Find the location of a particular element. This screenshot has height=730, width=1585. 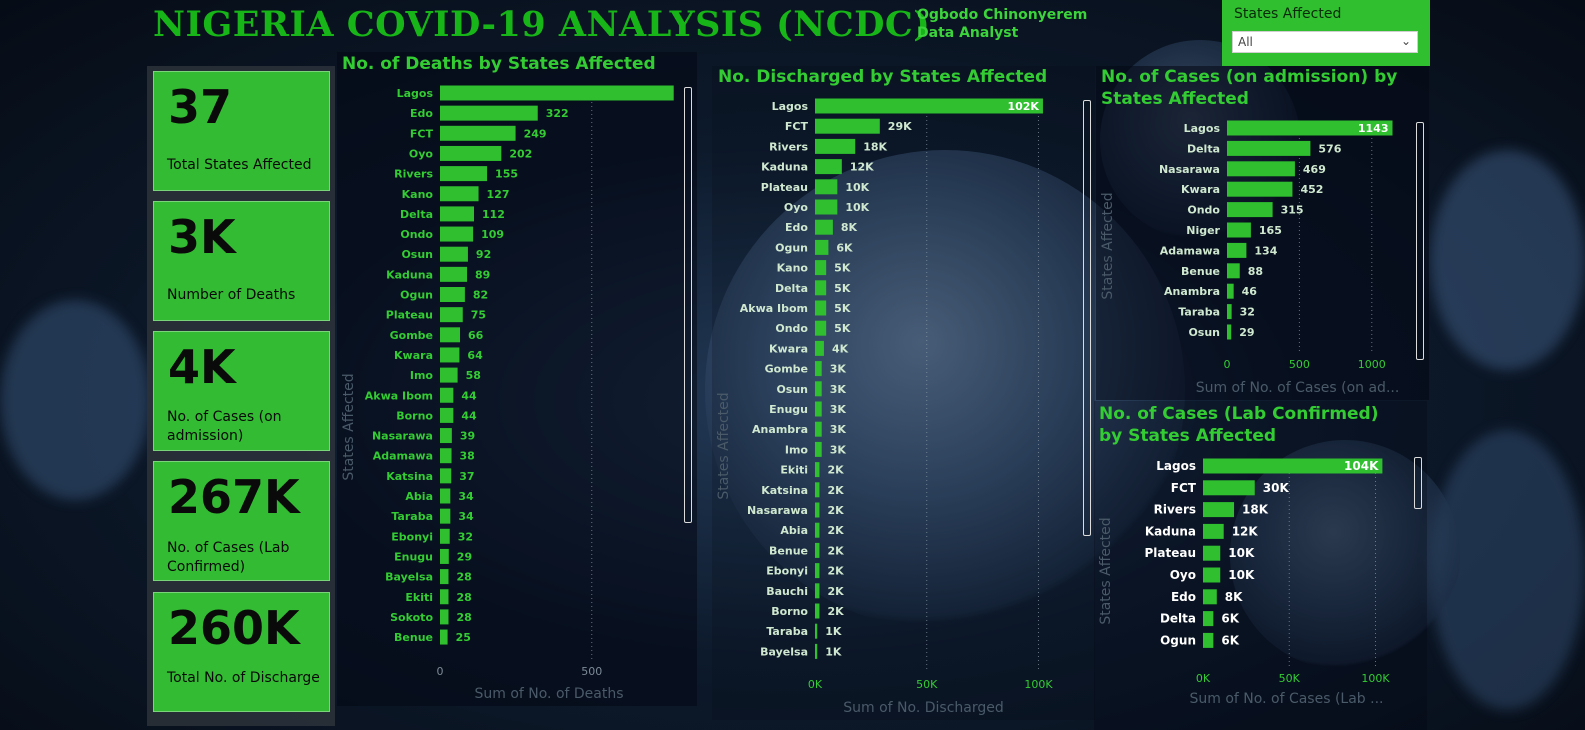

data-label: 8K is located at coordinates (1234, 597).